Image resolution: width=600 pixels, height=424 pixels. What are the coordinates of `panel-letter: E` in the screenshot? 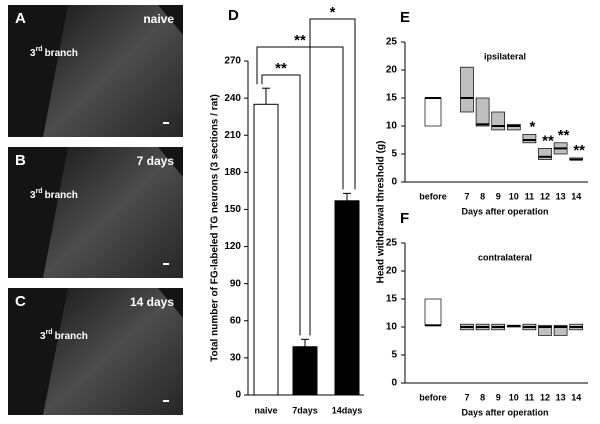 It's located at (405, 17).